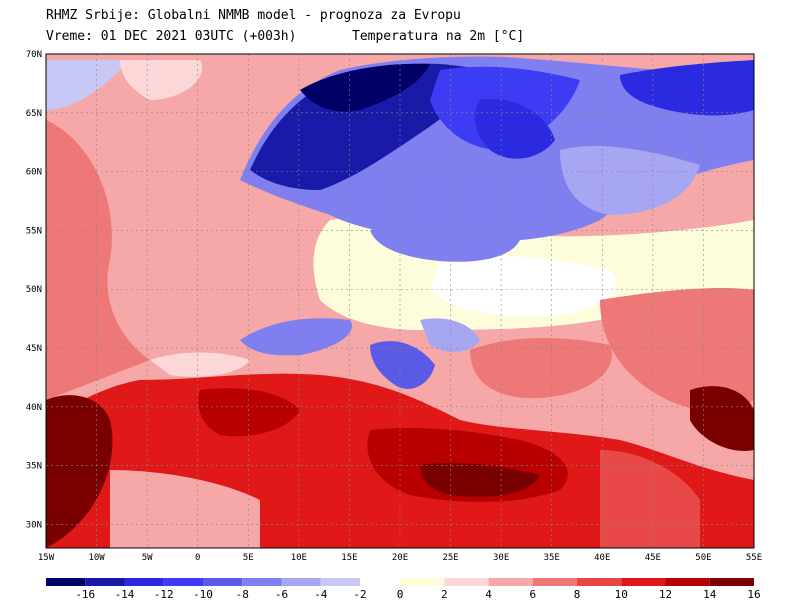 The width and height of the screenshot is (800, 600). Describe the element at coordinates (400, 594) in the screenshot. I see `colorbar-label: 0` at that location.